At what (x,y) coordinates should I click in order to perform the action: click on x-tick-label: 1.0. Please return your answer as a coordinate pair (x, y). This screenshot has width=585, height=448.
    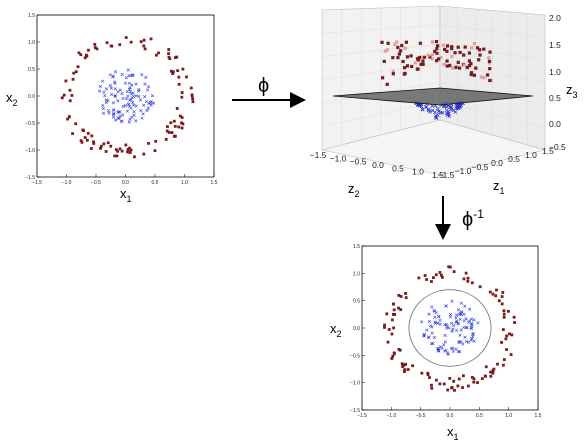
    Looking at the image, I should click on (508, 416).